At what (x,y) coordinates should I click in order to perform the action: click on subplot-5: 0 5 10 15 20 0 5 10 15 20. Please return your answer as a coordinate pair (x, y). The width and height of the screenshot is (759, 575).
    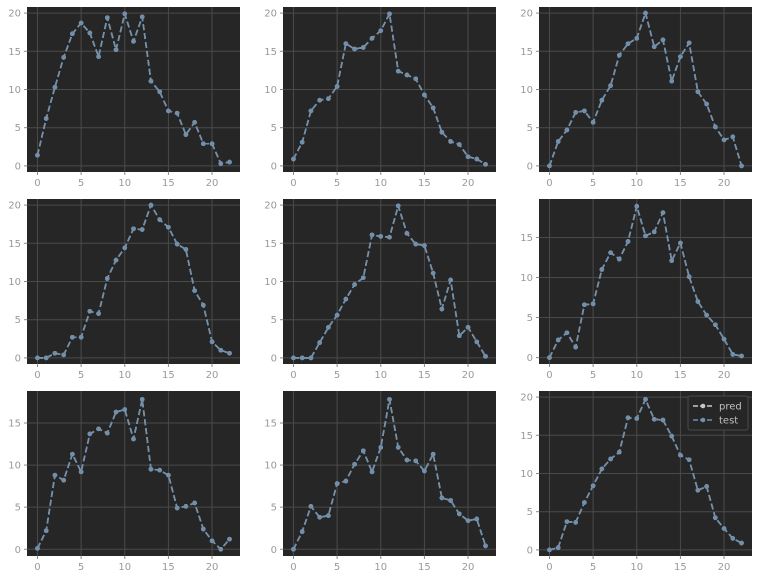
    Looking at the image, I should click on (380, 290).